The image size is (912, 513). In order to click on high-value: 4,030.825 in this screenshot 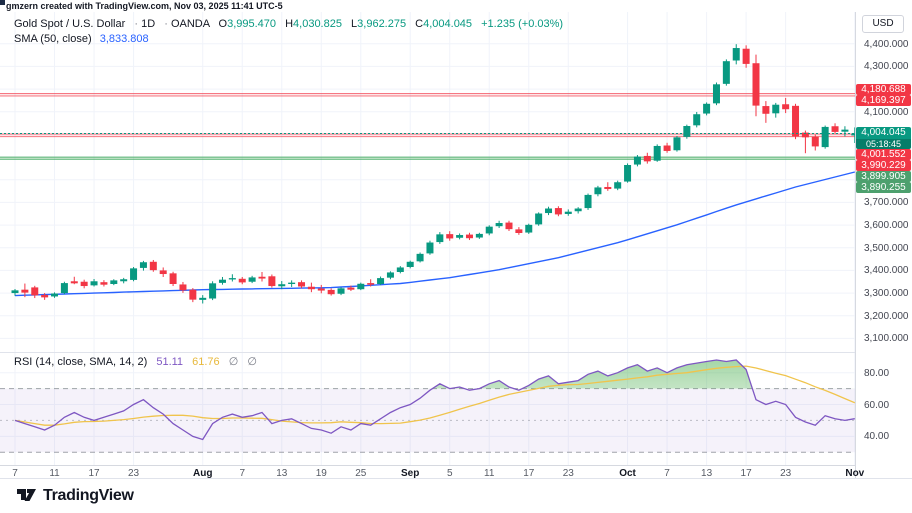, I will do `click(317, 24)`.